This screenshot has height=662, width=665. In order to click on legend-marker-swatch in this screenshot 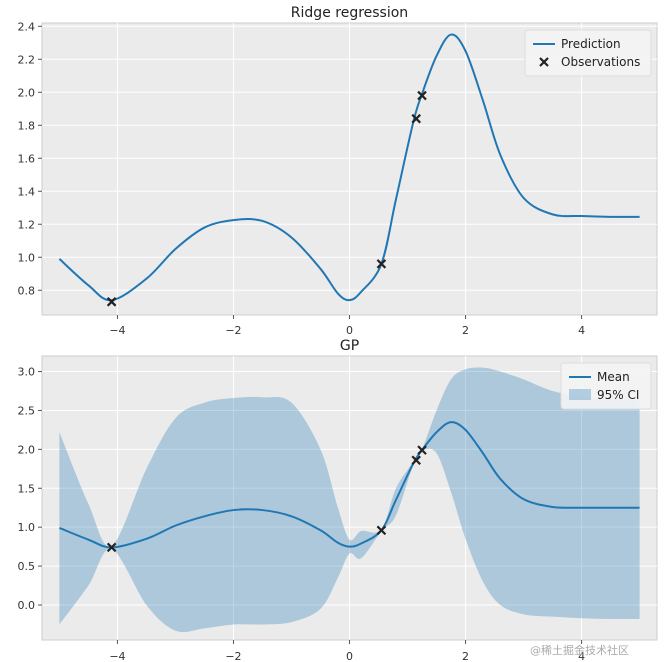, I will do `click(544, 62)`.